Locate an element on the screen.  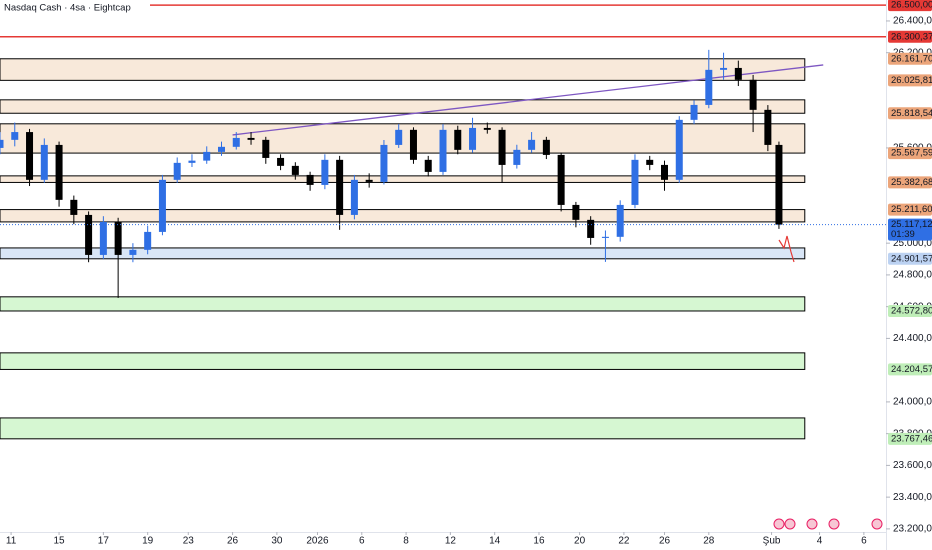
level-label: 24.901,57 is located at coordinates (911, 258).